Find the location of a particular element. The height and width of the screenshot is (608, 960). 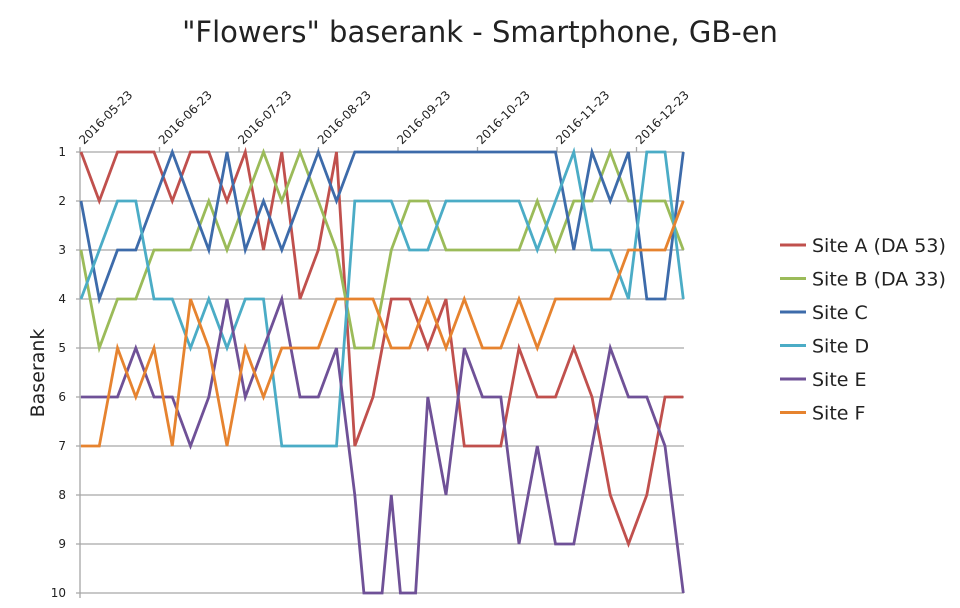

y-tick-label: 9 is located at coordinates (62, 544).